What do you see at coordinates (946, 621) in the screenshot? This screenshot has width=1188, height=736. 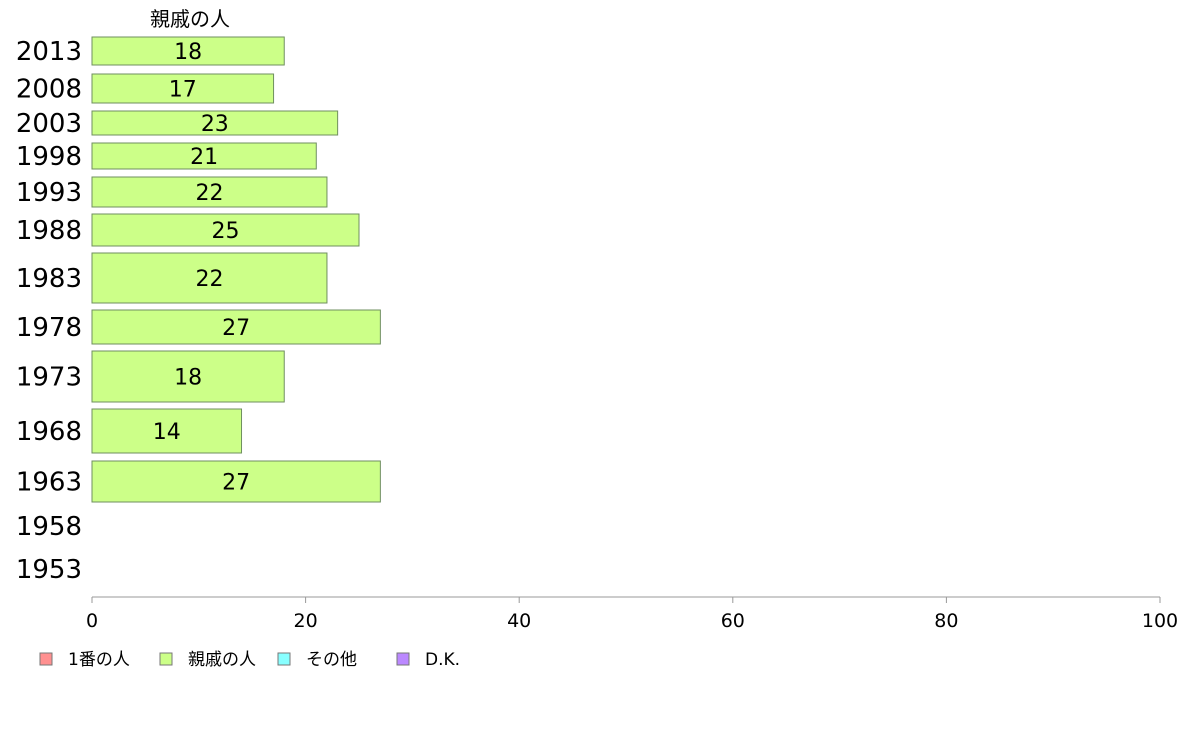 I see `x-tick-label: 80` at bounding box center [946, 621].